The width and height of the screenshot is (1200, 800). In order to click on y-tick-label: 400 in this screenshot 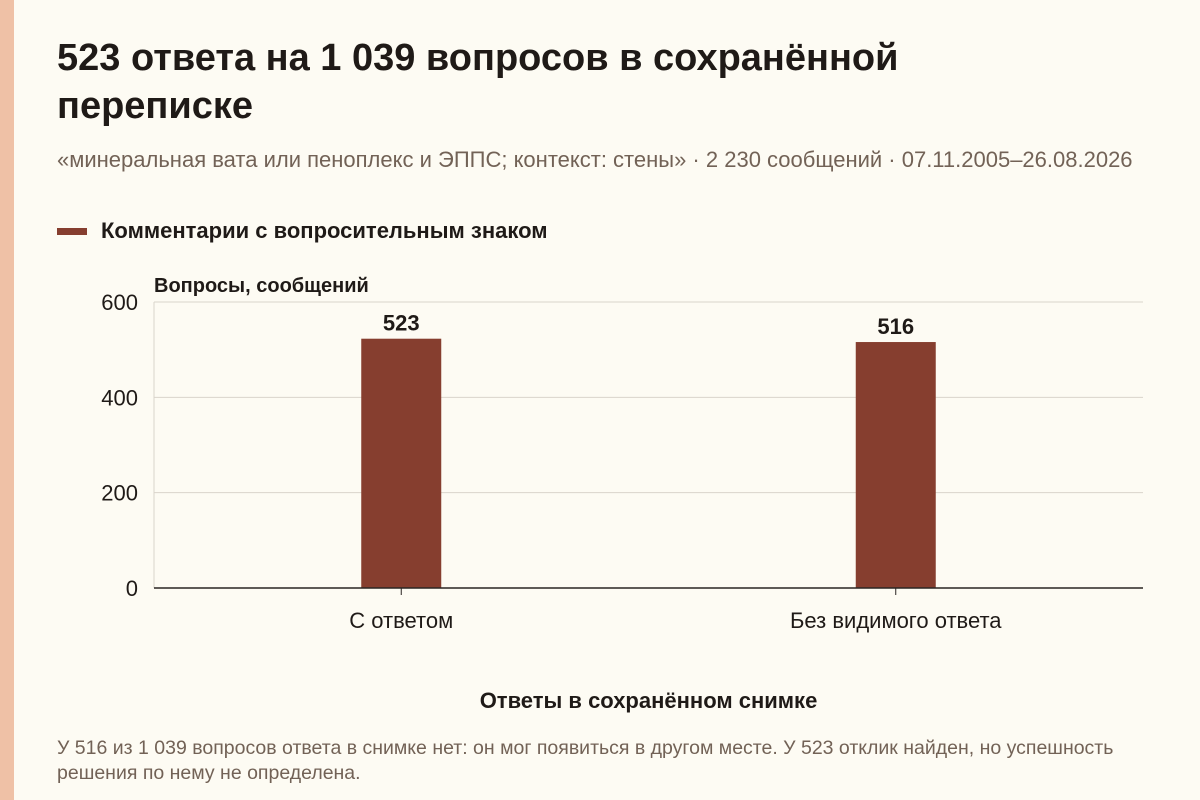, I will do `click(119, 397)`.